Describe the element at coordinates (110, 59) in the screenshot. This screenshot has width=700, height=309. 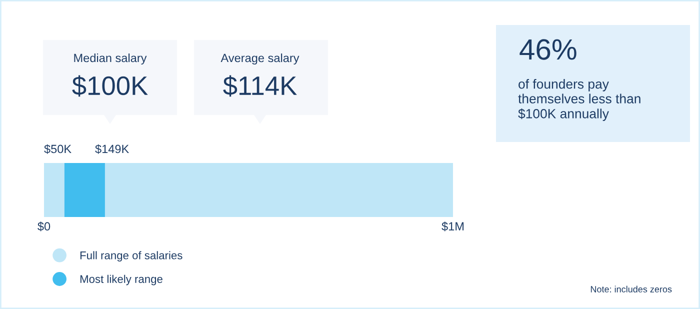
I see `text: Median salary` at that location.